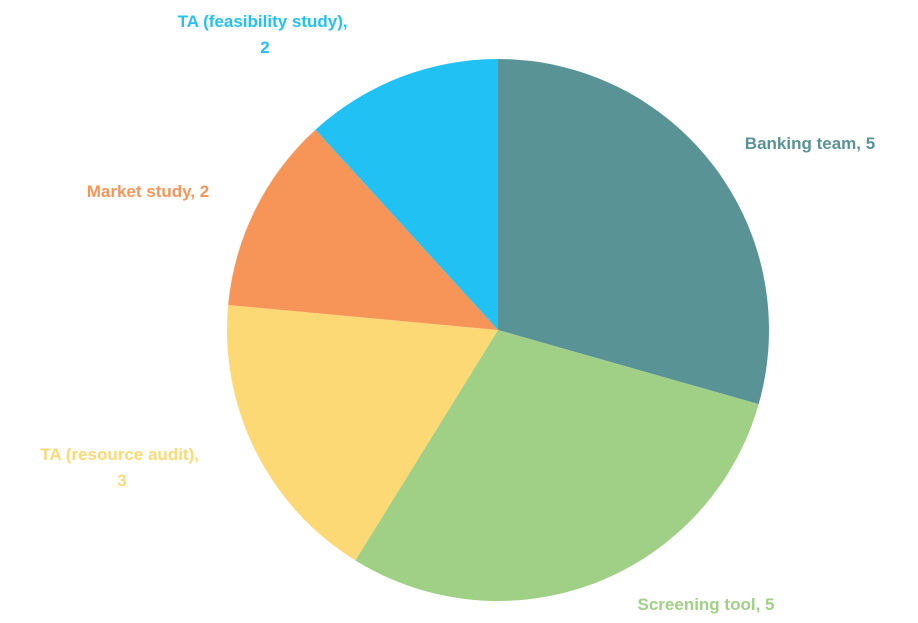 This screenshot has width=918, height=623. I want to click on label-value: 3, so click(121, 480).